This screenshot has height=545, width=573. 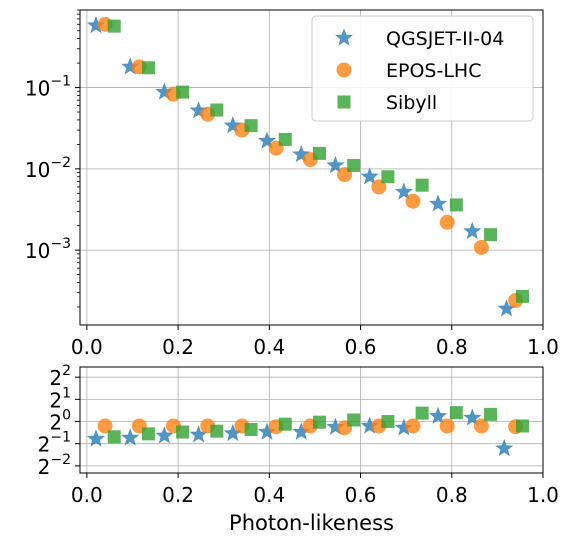 What do you see at coordinates (311, 523) in the screenshot?
I see `x-axis-label: Photon-likeness` at bounding box center [311, 523].